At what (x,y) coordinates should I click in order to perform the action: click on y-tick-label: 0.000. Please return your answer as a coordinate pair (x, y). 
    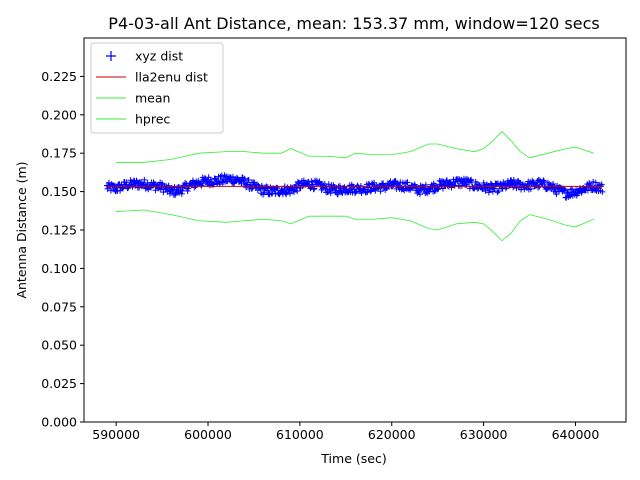
    Looking at the image, I should click on (59, 422).